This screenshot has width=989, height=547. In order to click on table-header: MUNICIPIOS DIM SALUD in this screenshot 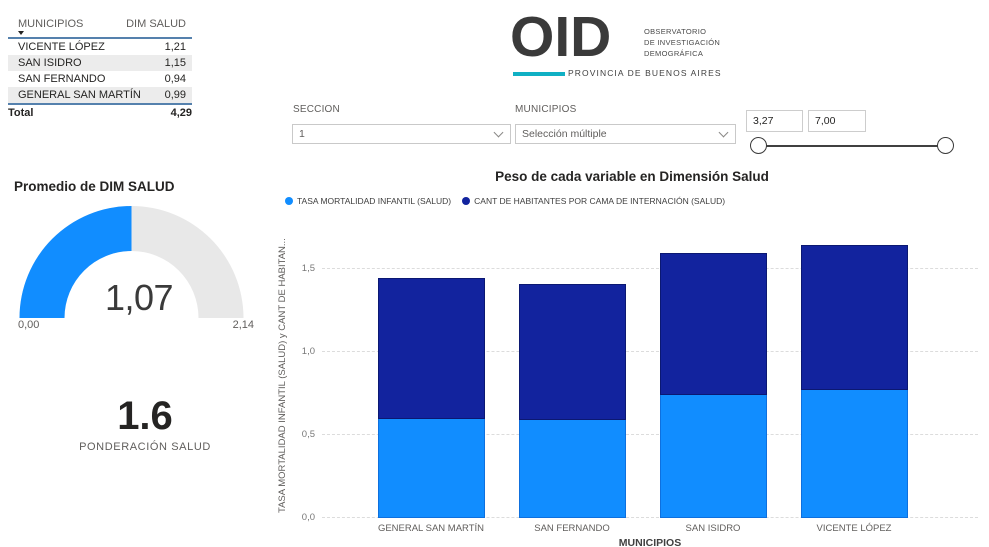, I will do `click(100, 25)`.